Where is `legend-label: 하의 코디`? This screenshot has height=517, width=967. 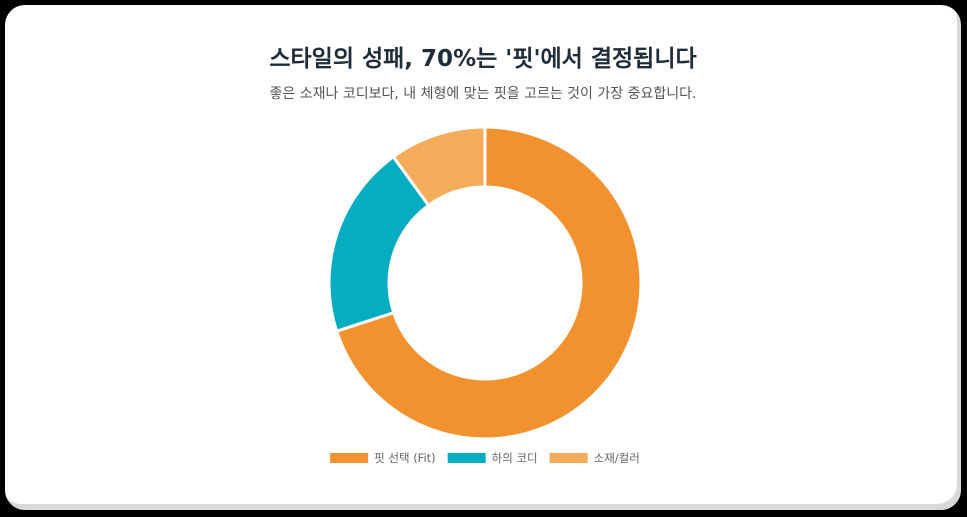
legend-label: 하의 코디 is located at coordinates (515, 458).